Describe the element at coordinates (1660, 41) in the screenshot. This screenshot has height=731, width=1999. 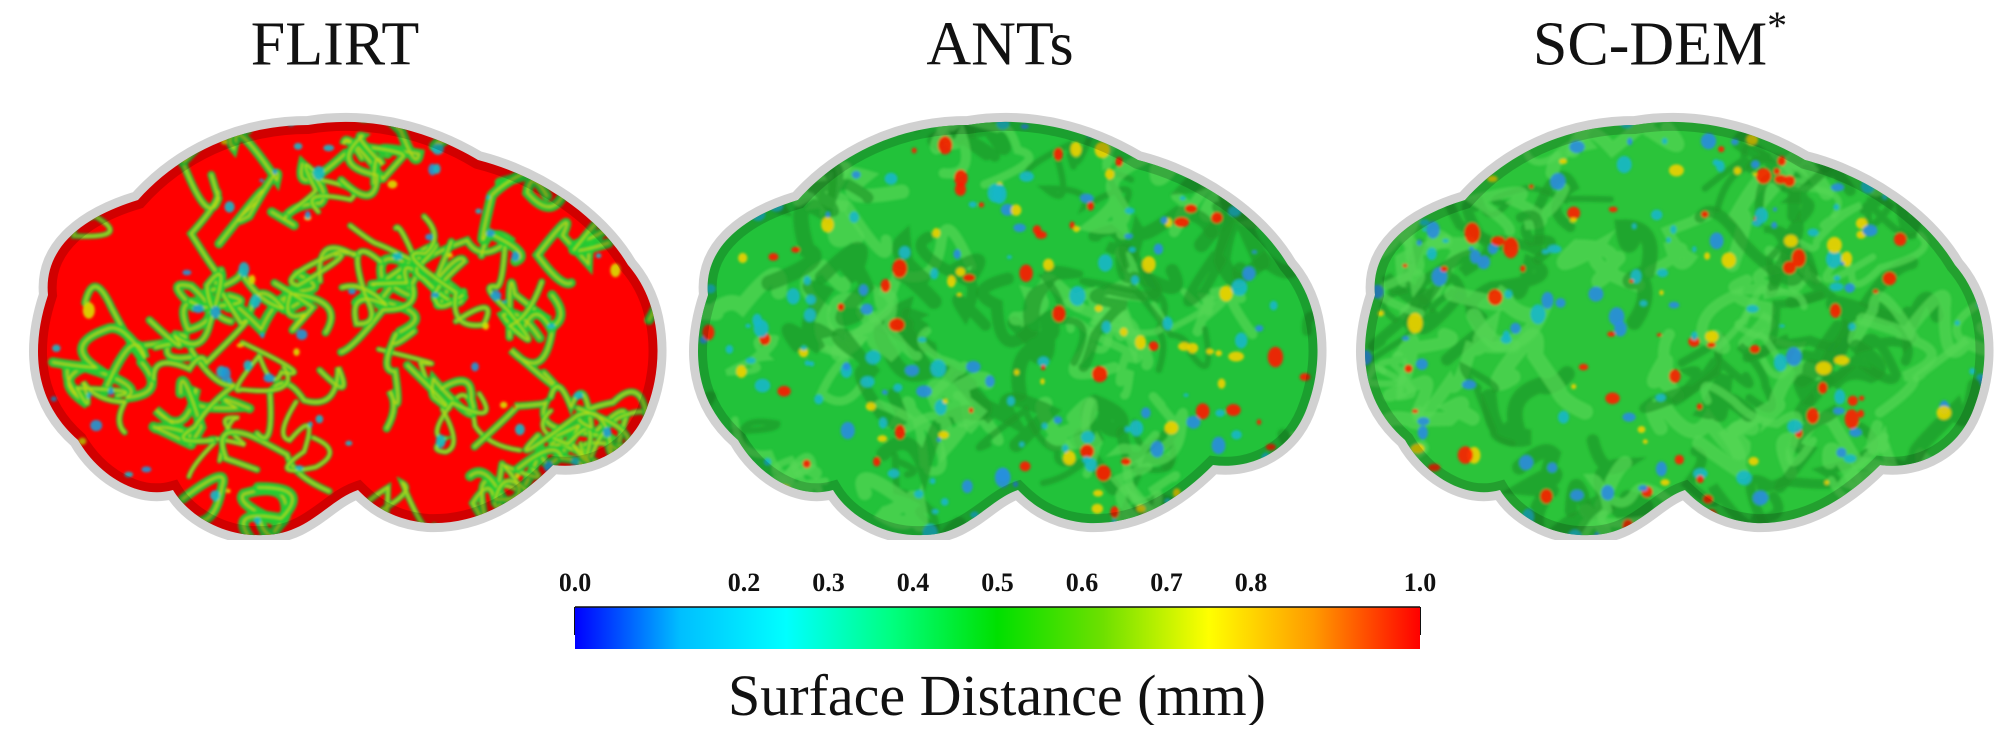
I see `panel-title-sc-dem: SC-DEM*` at that location.